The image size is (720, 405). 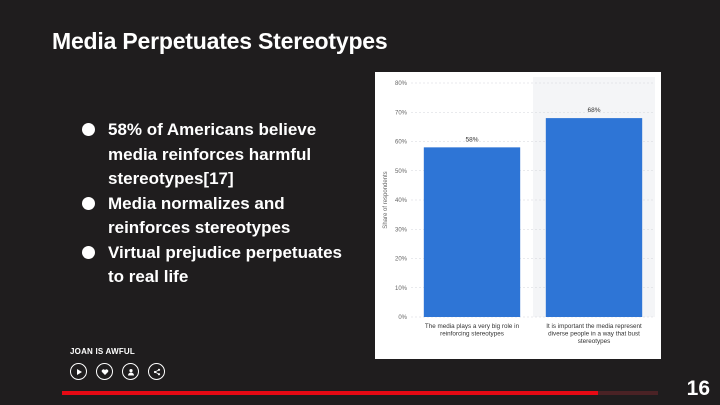 What do you see at coordinates (401, 289) in the screenshot?
I see `y-tick-label: 10%` at bounding box center [401, 289].